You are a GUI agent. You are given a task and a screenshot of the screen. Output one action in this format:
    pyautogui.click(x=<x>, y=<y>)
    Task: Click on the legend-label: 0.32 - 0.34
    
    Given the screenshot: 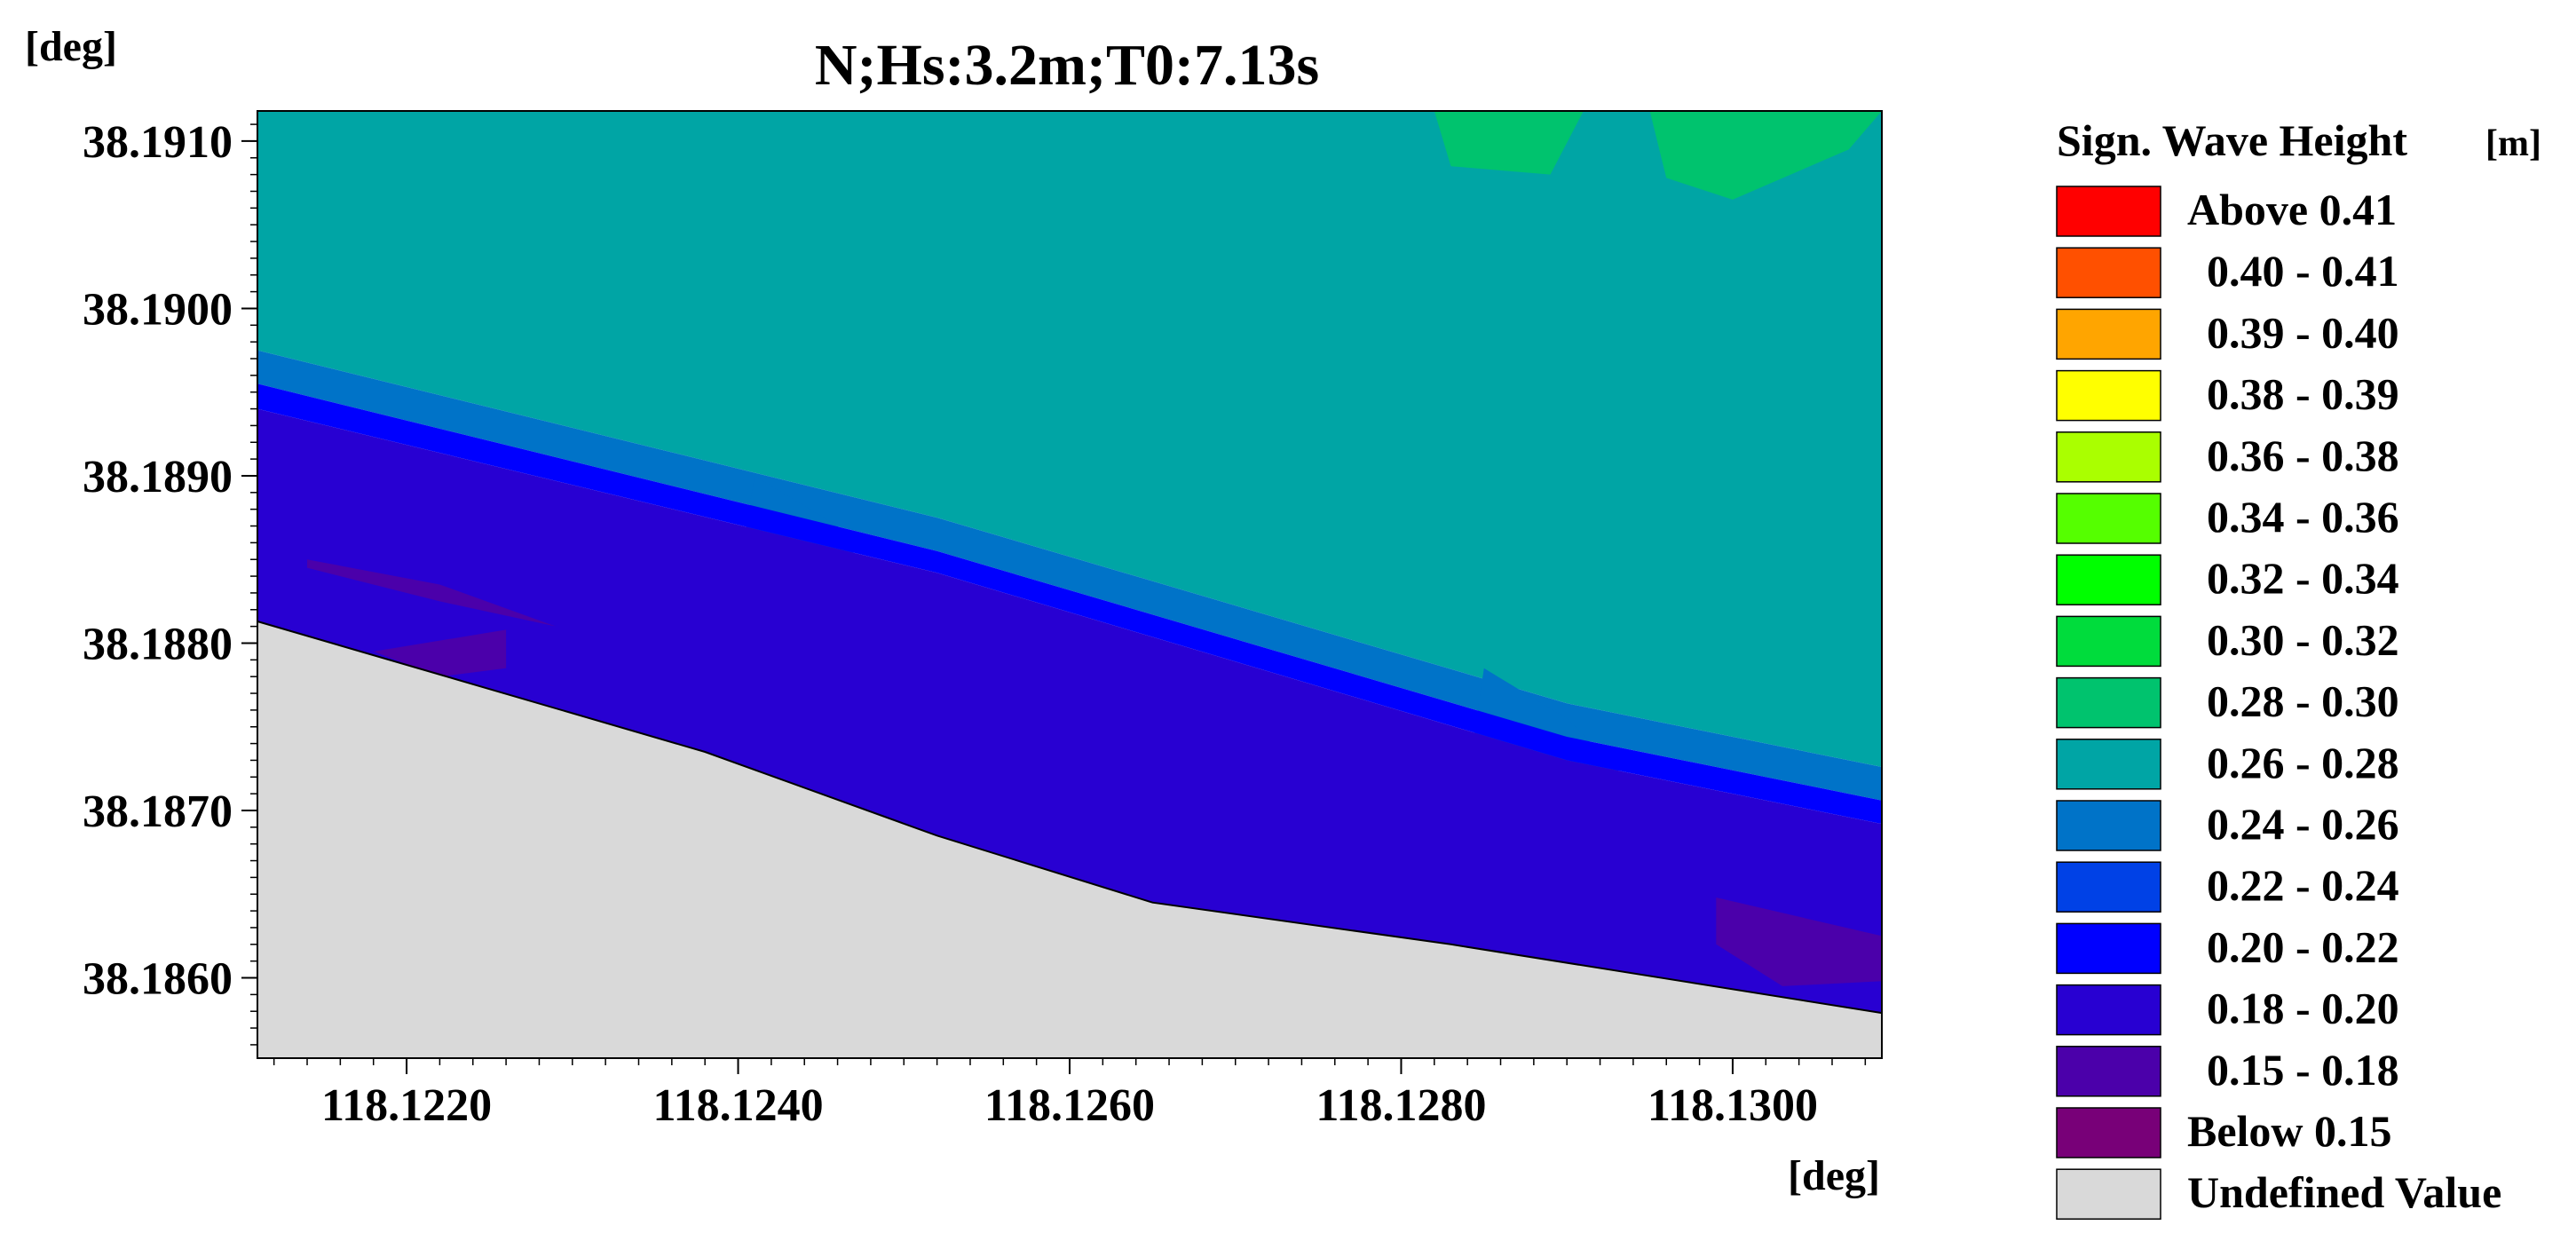 What is the action you would take?
    pyautogui.click(x=2303, y=578)
    